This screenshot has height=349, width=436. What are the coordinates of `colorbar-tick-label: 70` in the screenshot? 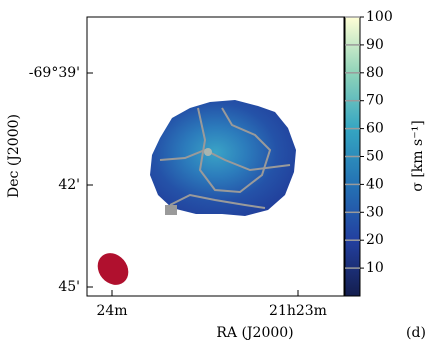 It's located at (375, 101).